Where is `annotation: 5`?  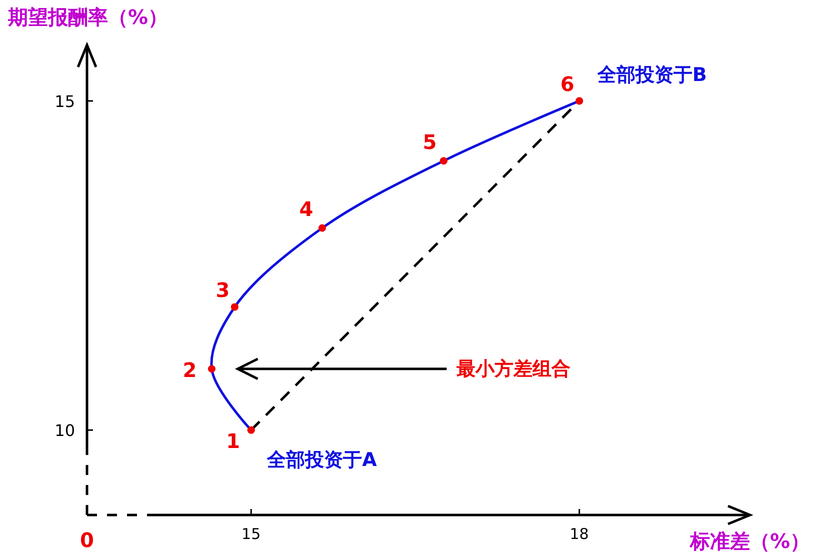 annotation: 5 is located at coordinates (429, 142).